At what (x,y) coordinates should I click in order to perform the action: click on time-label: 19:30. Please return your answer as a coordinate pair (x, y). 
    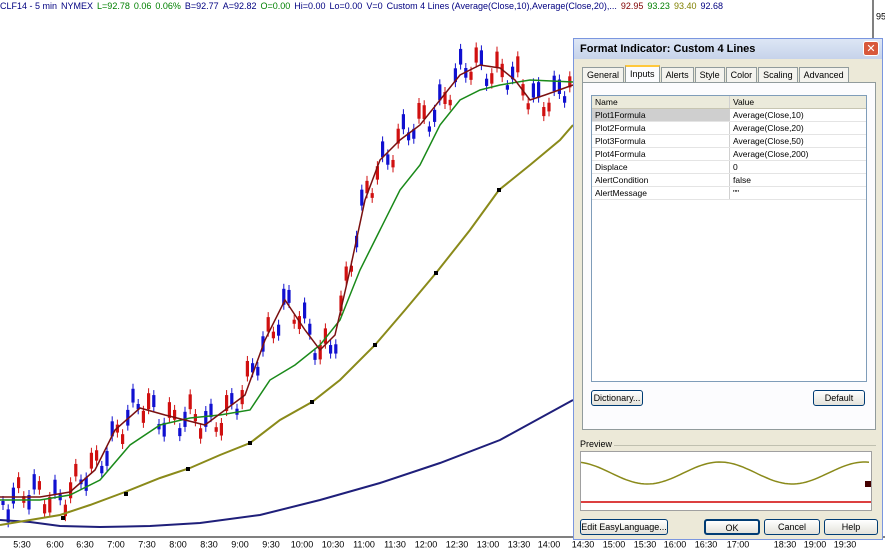
    Looking at the image, I should click on (845, 544).